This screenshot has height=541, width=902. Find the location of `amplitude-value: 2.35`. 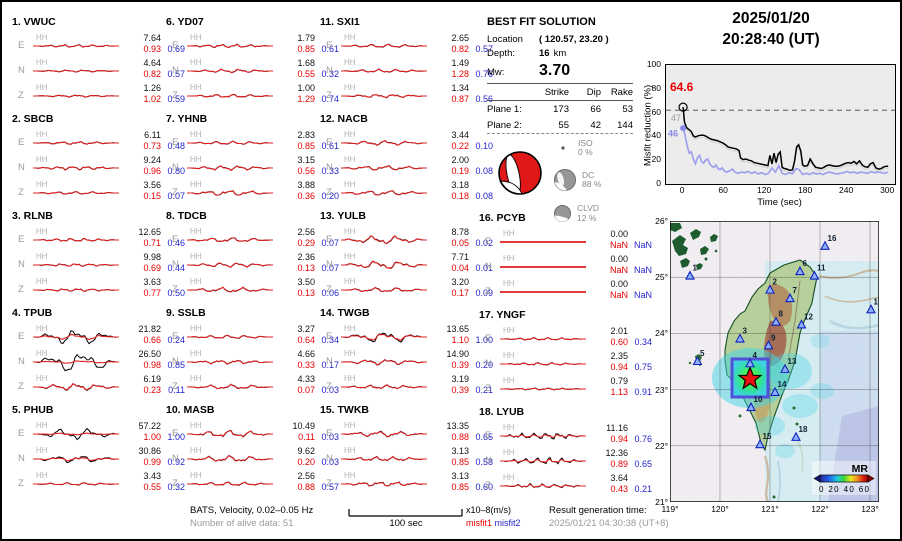

amplitude-value: 2.35 is located at coordinates (619, 356).